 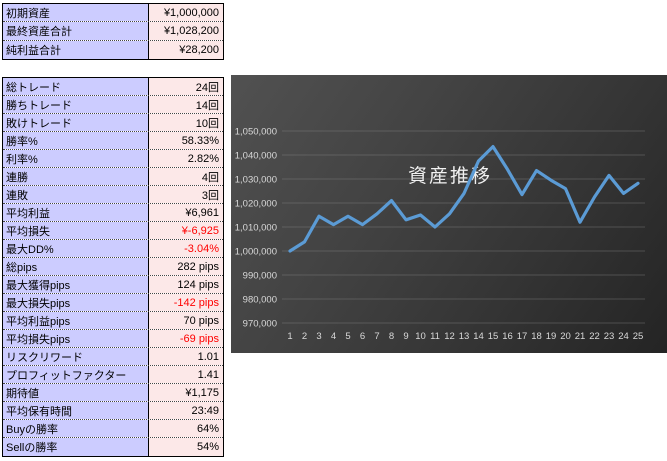 What do you see at coordinates (376, 336) in the screenshot?
I see `x-tick-label: 7` at bounding box center [376, 336].